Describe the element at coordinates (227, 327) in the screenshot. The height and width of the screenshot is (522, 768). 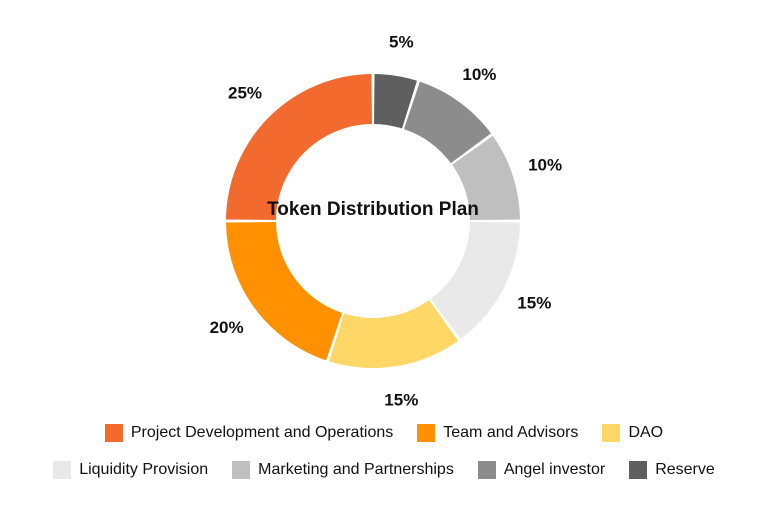
I see `slice-value-label: 20%` at that location.